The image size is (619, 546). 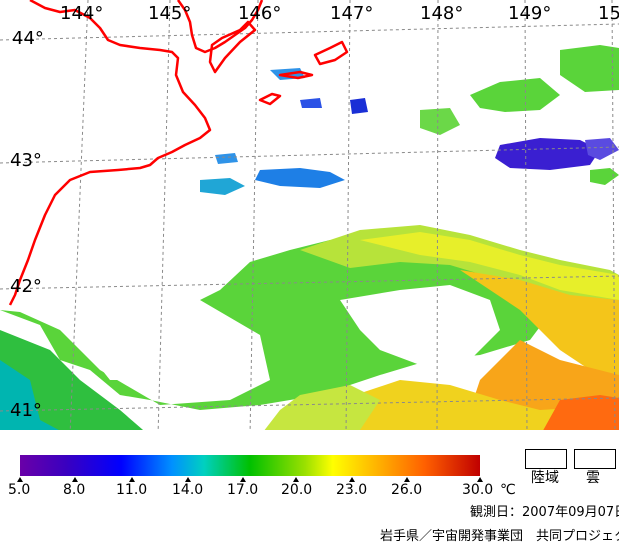 What do you see at coordinates (595, 459) in the screenshot?
I see `cloud-swatch` at bounding box center [595, 459].